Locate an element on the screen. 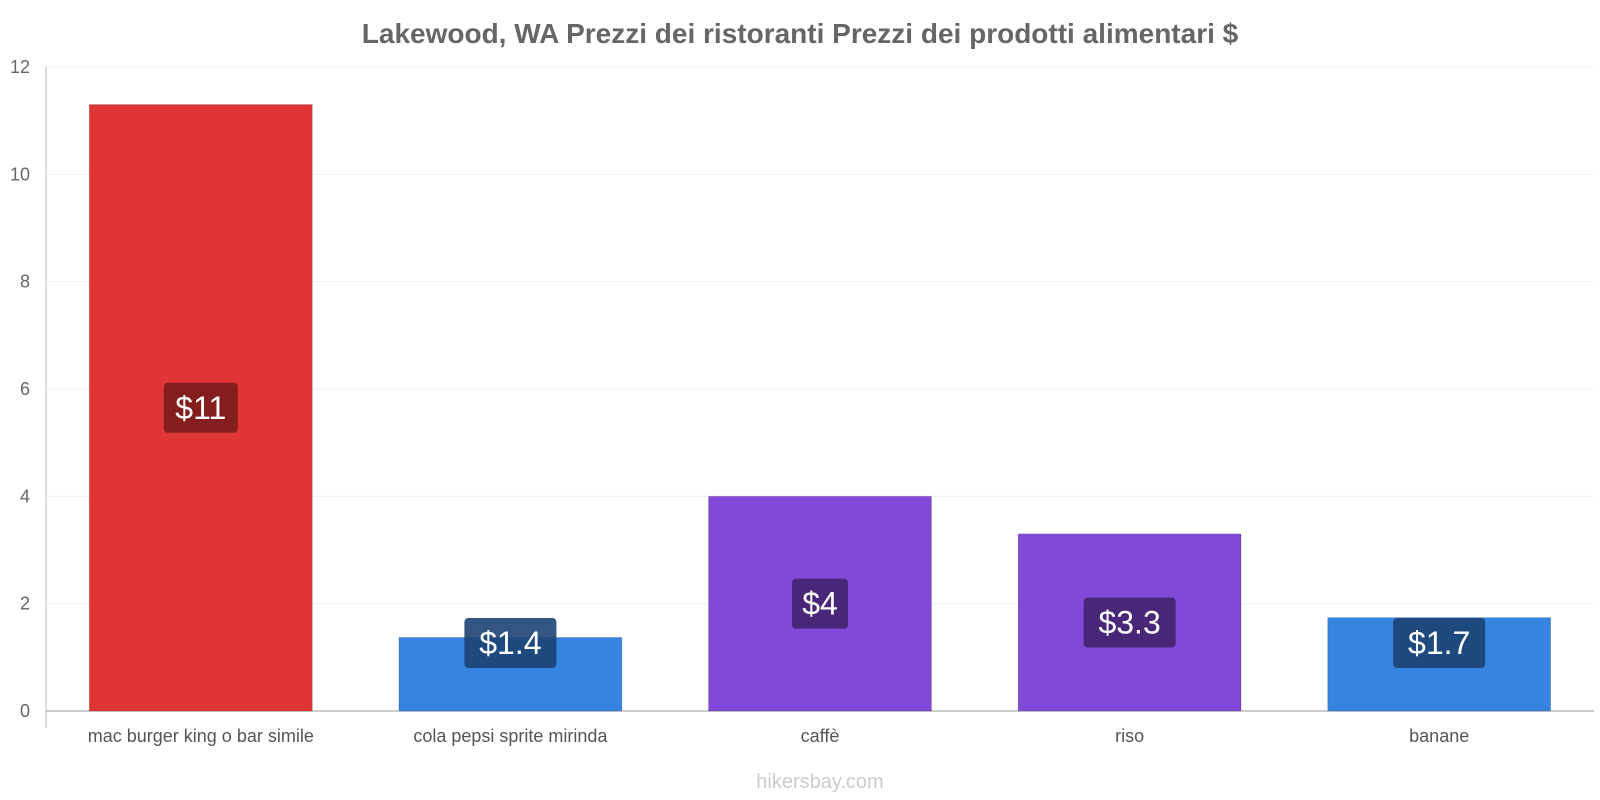  data-label: $4 is located at coordinates (820, 604).